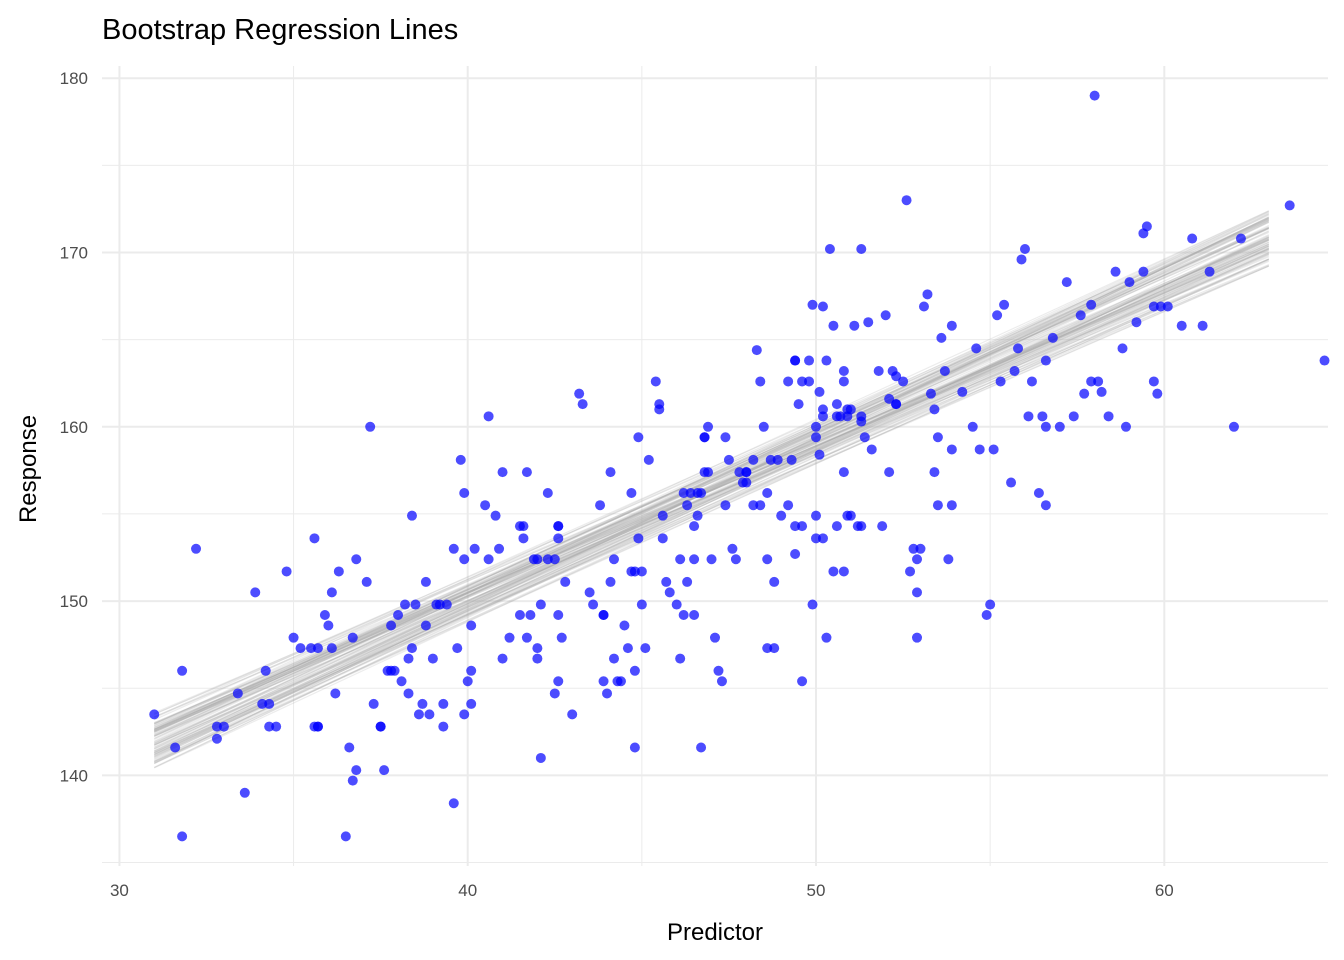  I want to click on x-tick-label: 60, so click(1164, 890).